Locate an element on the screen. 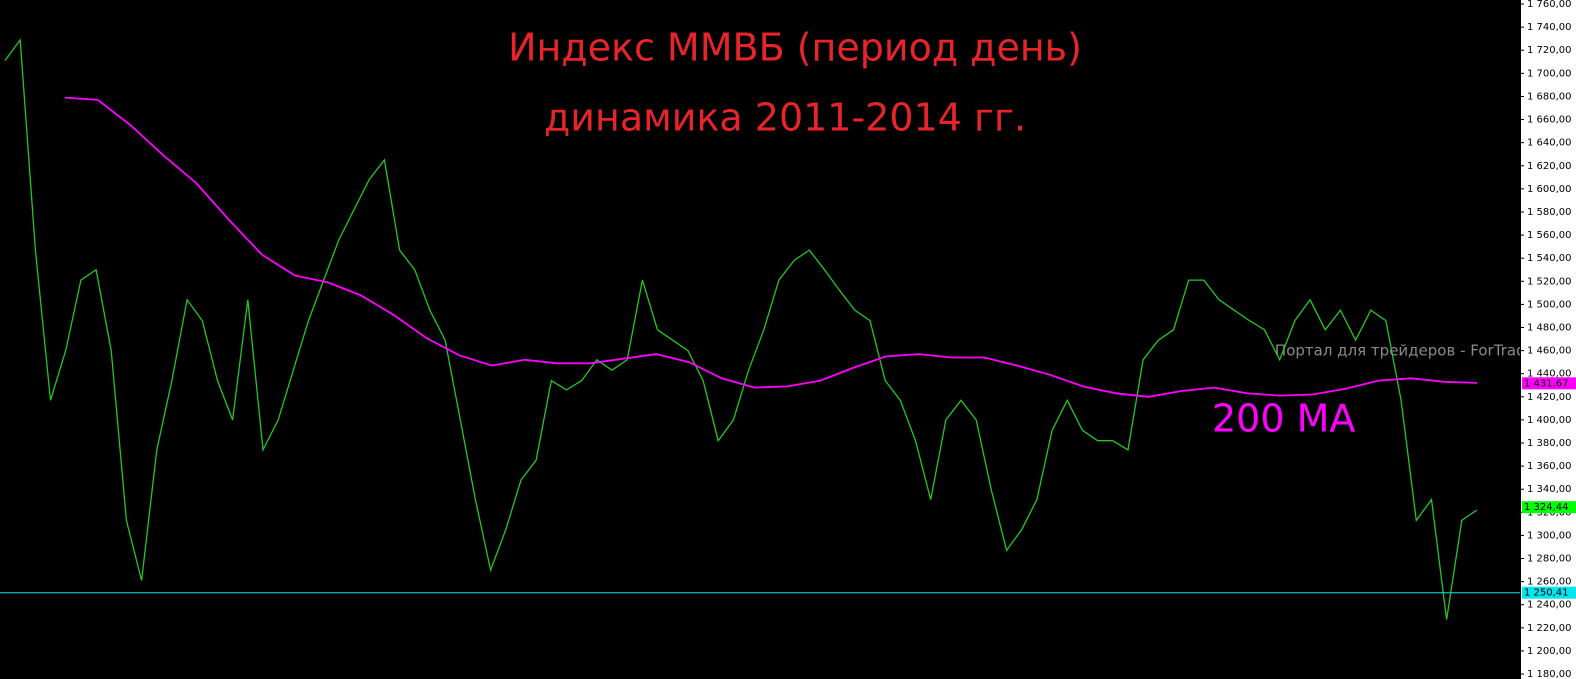 The height and width of the screenshot is (679, 1576). y-tick-label: 1 600,00 is located at coordinates (1549, 189).